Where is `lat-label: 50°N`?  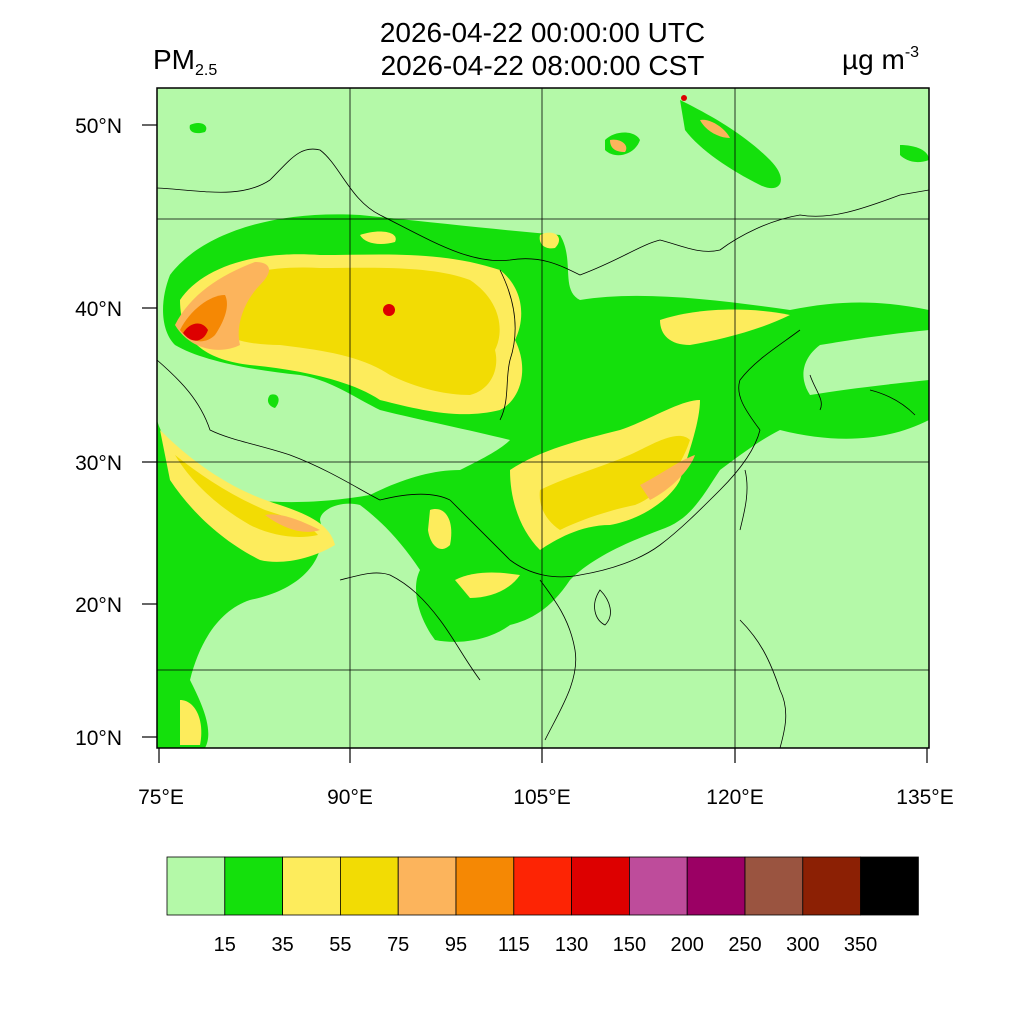
lat-label: 50°N is located at coordinates (98, 126).